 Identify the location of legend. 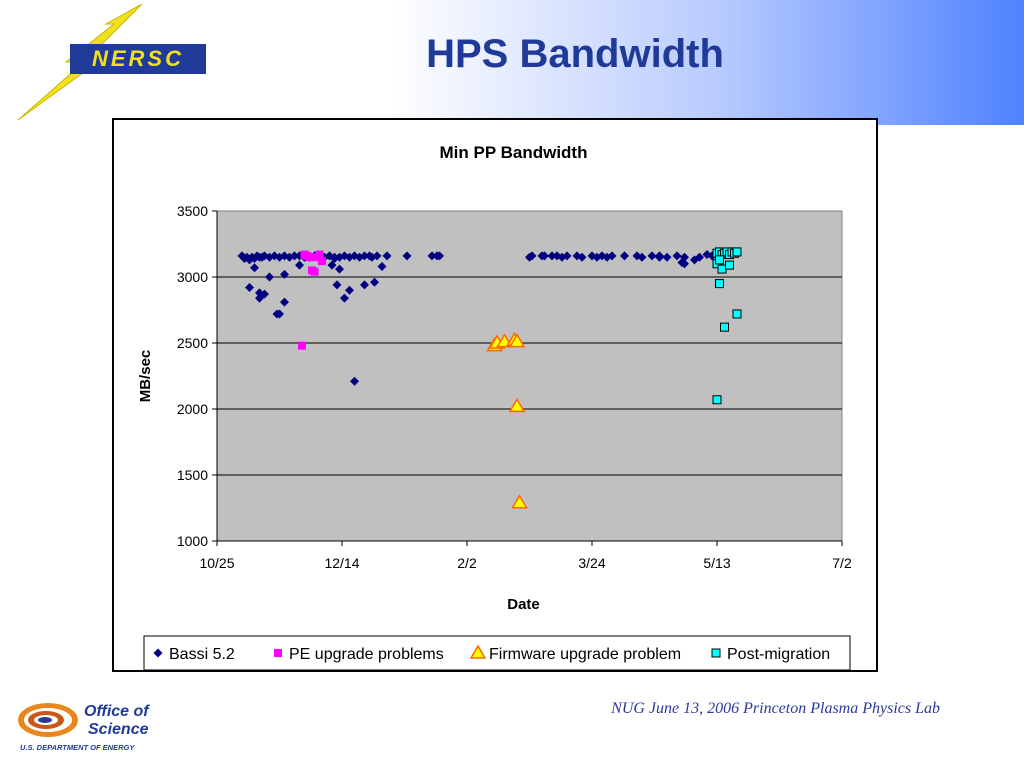
(497, 652).